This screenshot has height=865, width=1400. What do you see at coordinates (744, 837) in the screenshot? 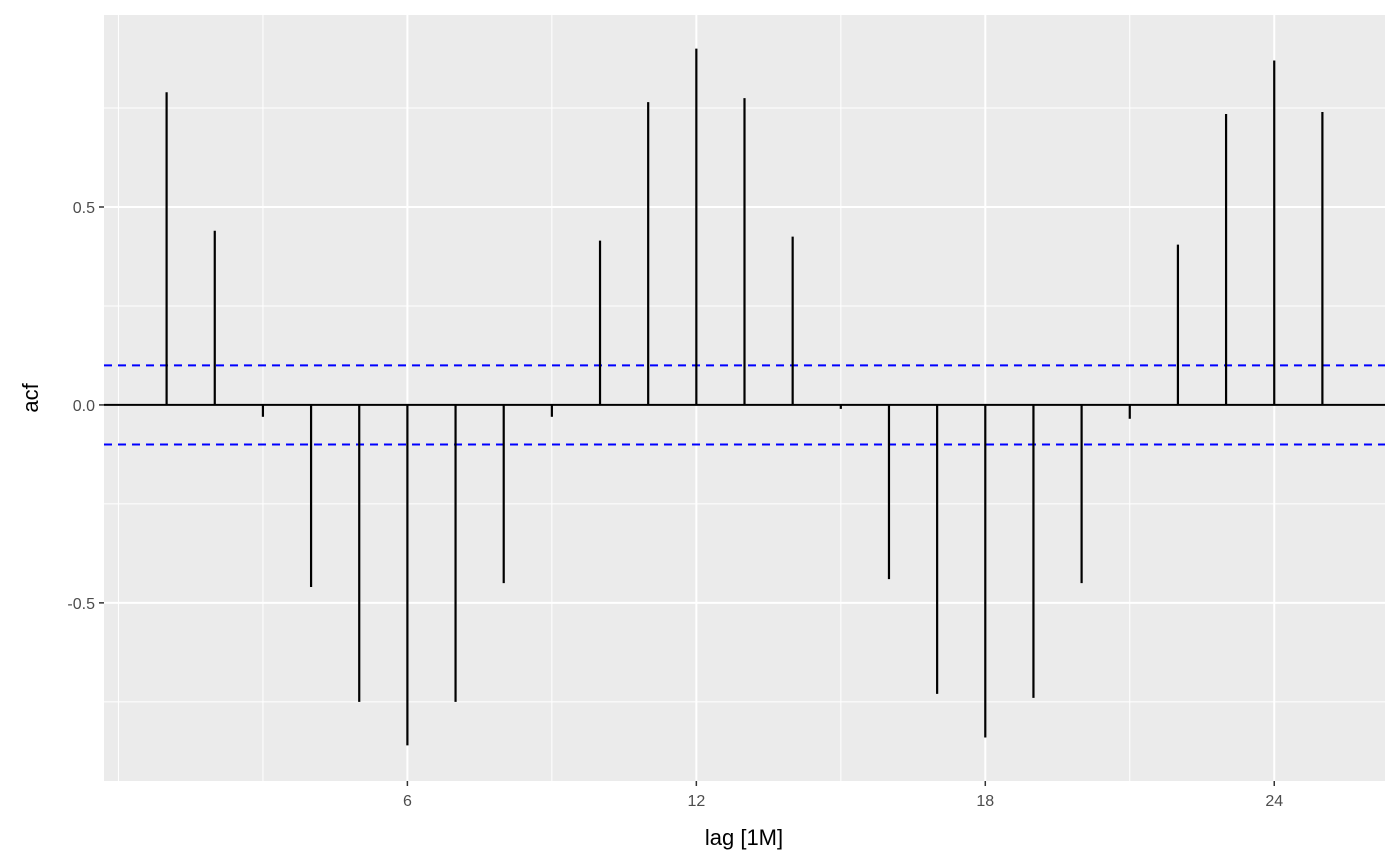
I see `x-axis-title: lag [1M]` at bounding box center [744, 837].